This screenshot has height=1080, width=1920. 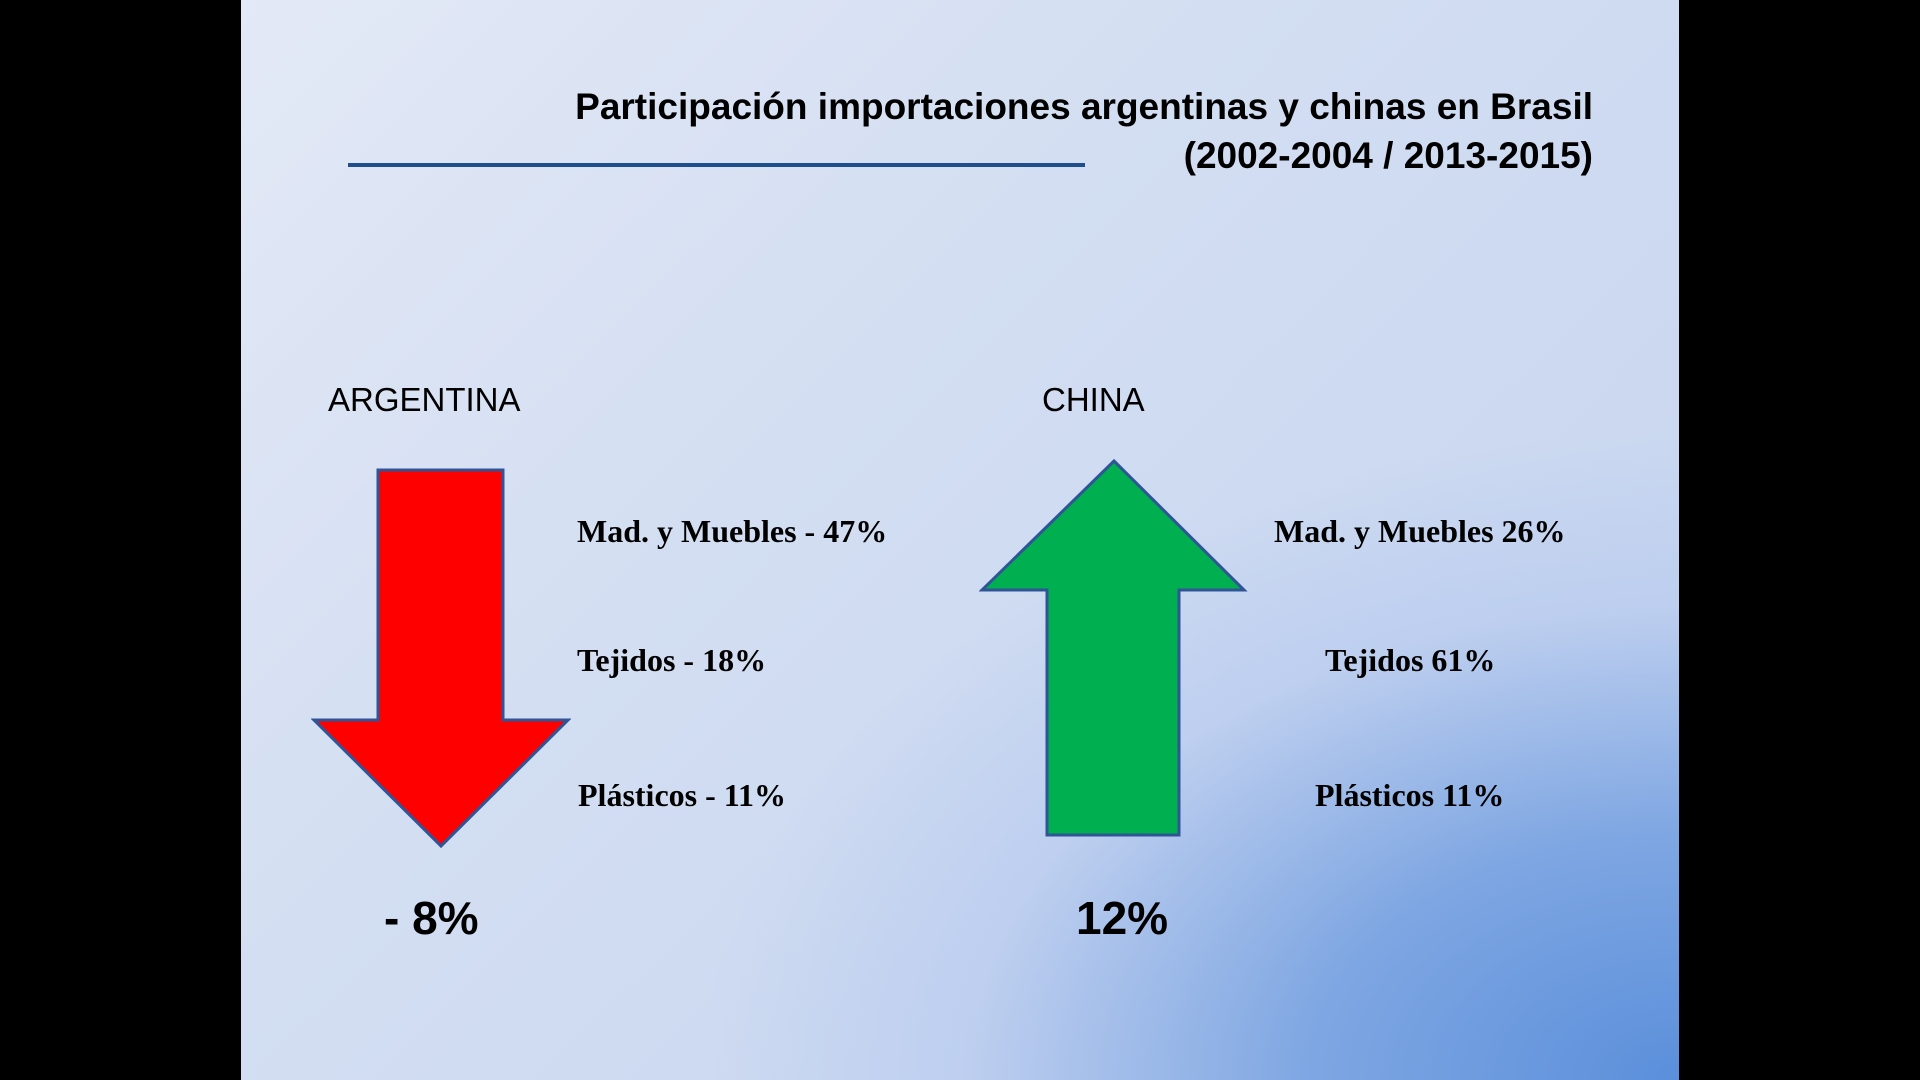 What do you see at coordinates (424, 399) in the screenshot?
I see `country-label-argentina: ARGENTINA` at bounding box center [424, 399].